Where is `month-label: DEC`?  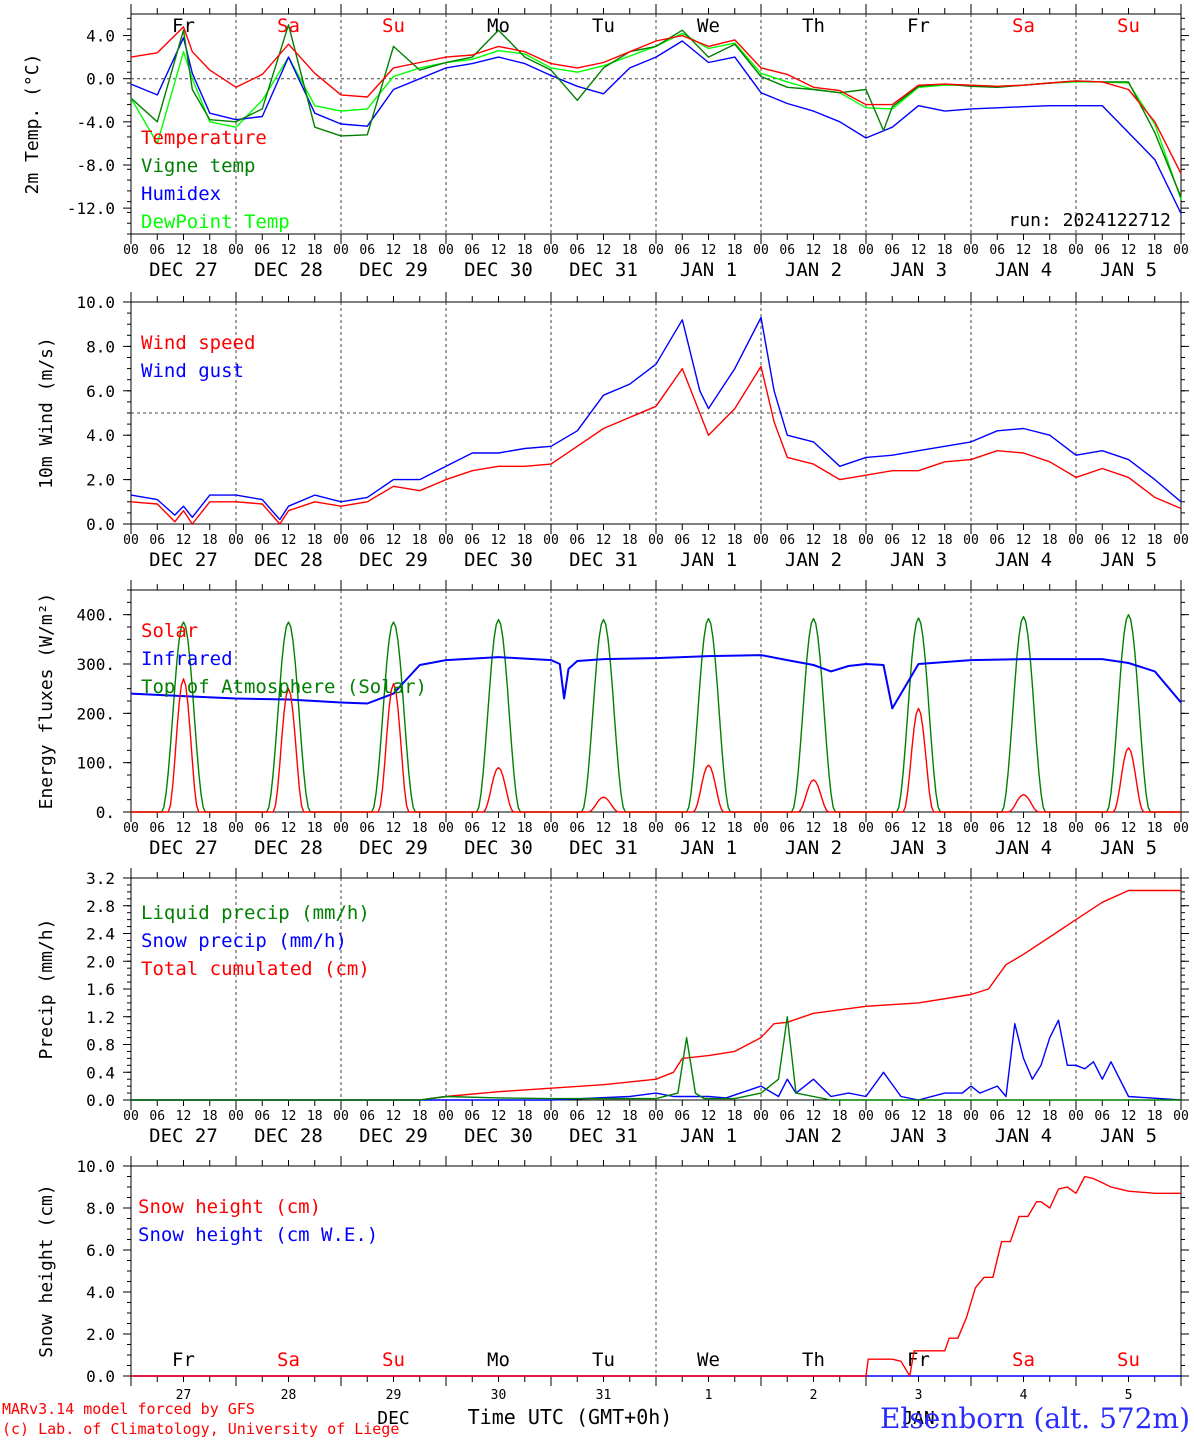
month-label: DEC is located at coordinates (393, 1418).